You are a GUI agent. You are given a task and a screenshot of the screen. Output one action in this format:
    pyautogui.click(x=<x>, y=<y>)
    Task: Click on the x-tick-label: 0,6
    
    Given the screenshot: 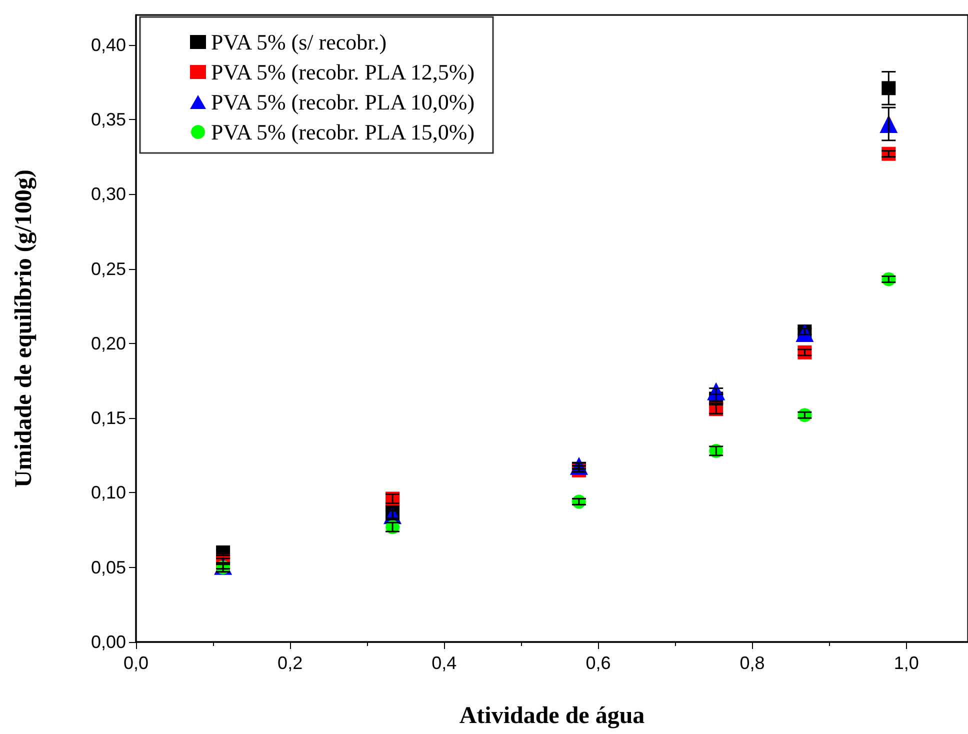 What is the action you would take?
    pyautogui.click(x=598, y=663)
    